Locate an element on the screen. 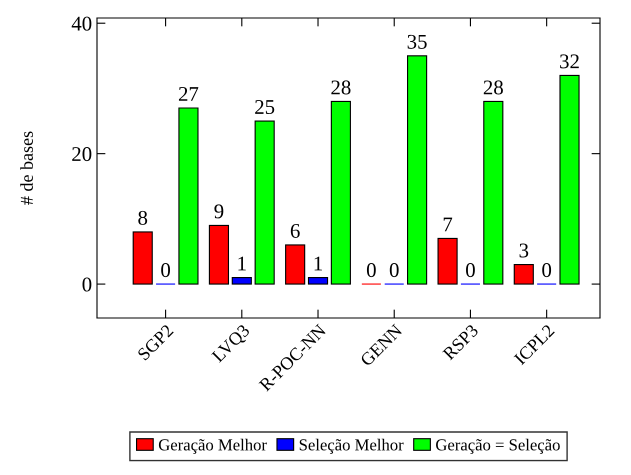  y-tick-label: 20 is located at coordinates (82, 154).